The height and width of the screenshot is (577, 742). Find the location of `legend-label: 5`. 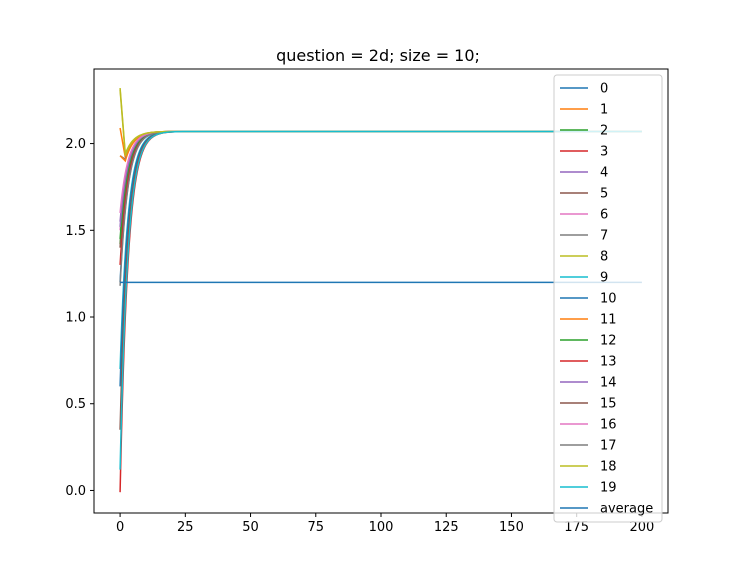

legend-label: 5 is located at coordinates (604, 194).